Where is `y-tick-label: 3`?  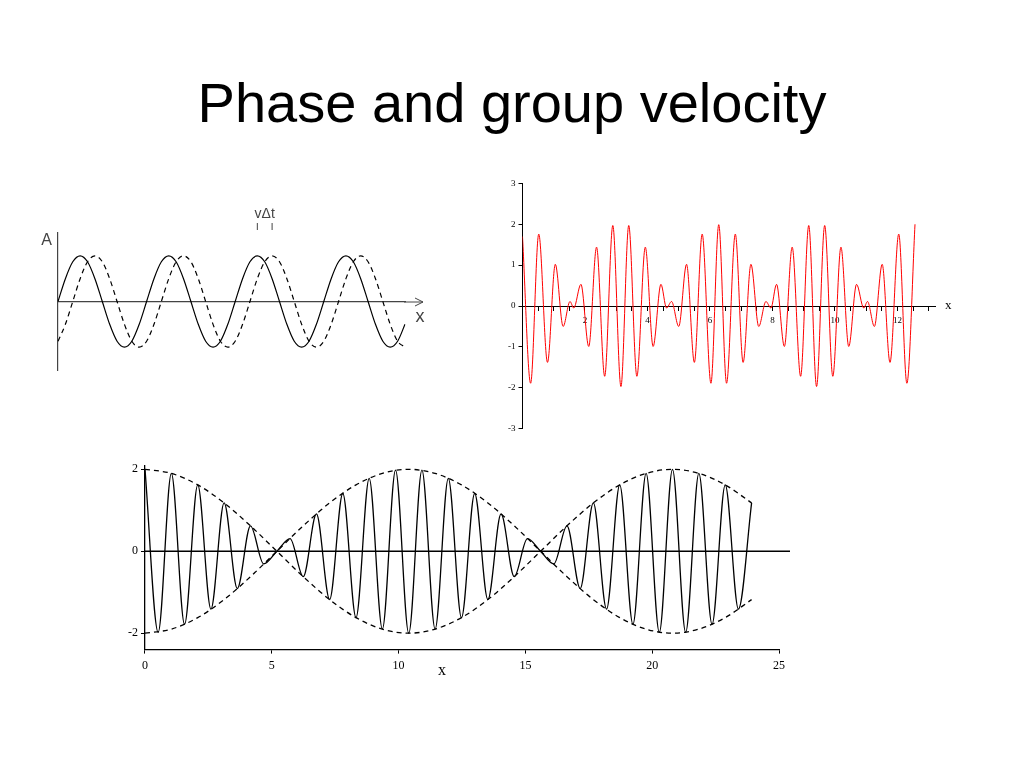
y-tick-label: 3 is located at coordinates (513, 182).